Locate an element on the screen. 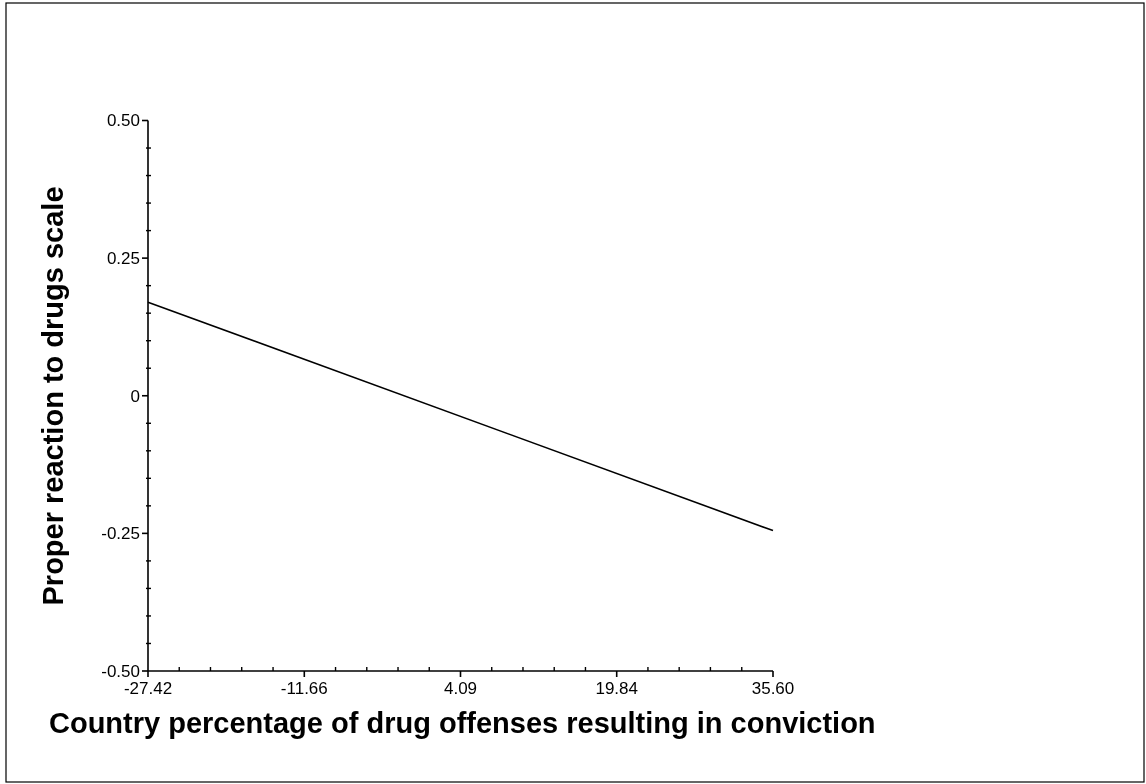 The image size is (1146, 784). x-tick-label: -27.42 is located at coordinates (148, 688).